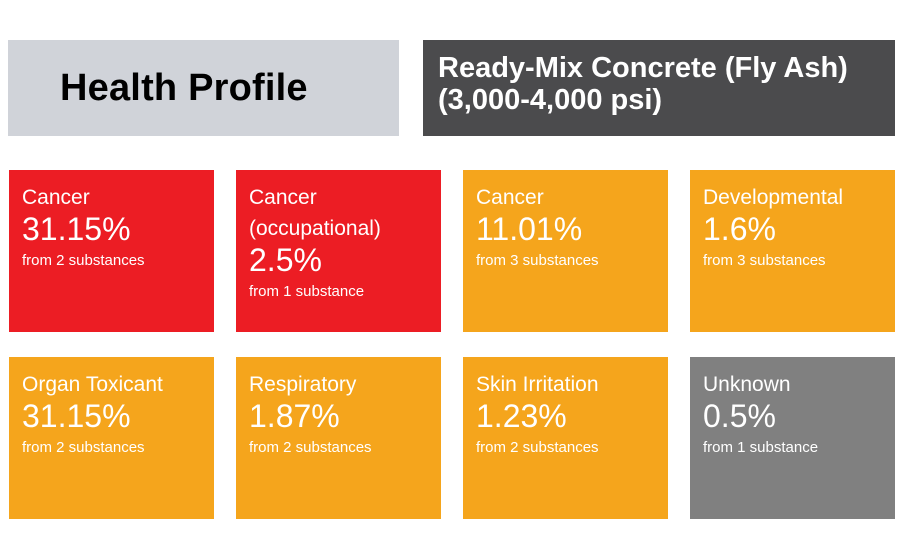 The width and height of the screenshot is (900, 550). Describe the element at coordinates (111, 438) in the screenshot. I see `hazard-card-organ-toxicant: Organ Toxicant 31.15% from 2 substances` at that location.